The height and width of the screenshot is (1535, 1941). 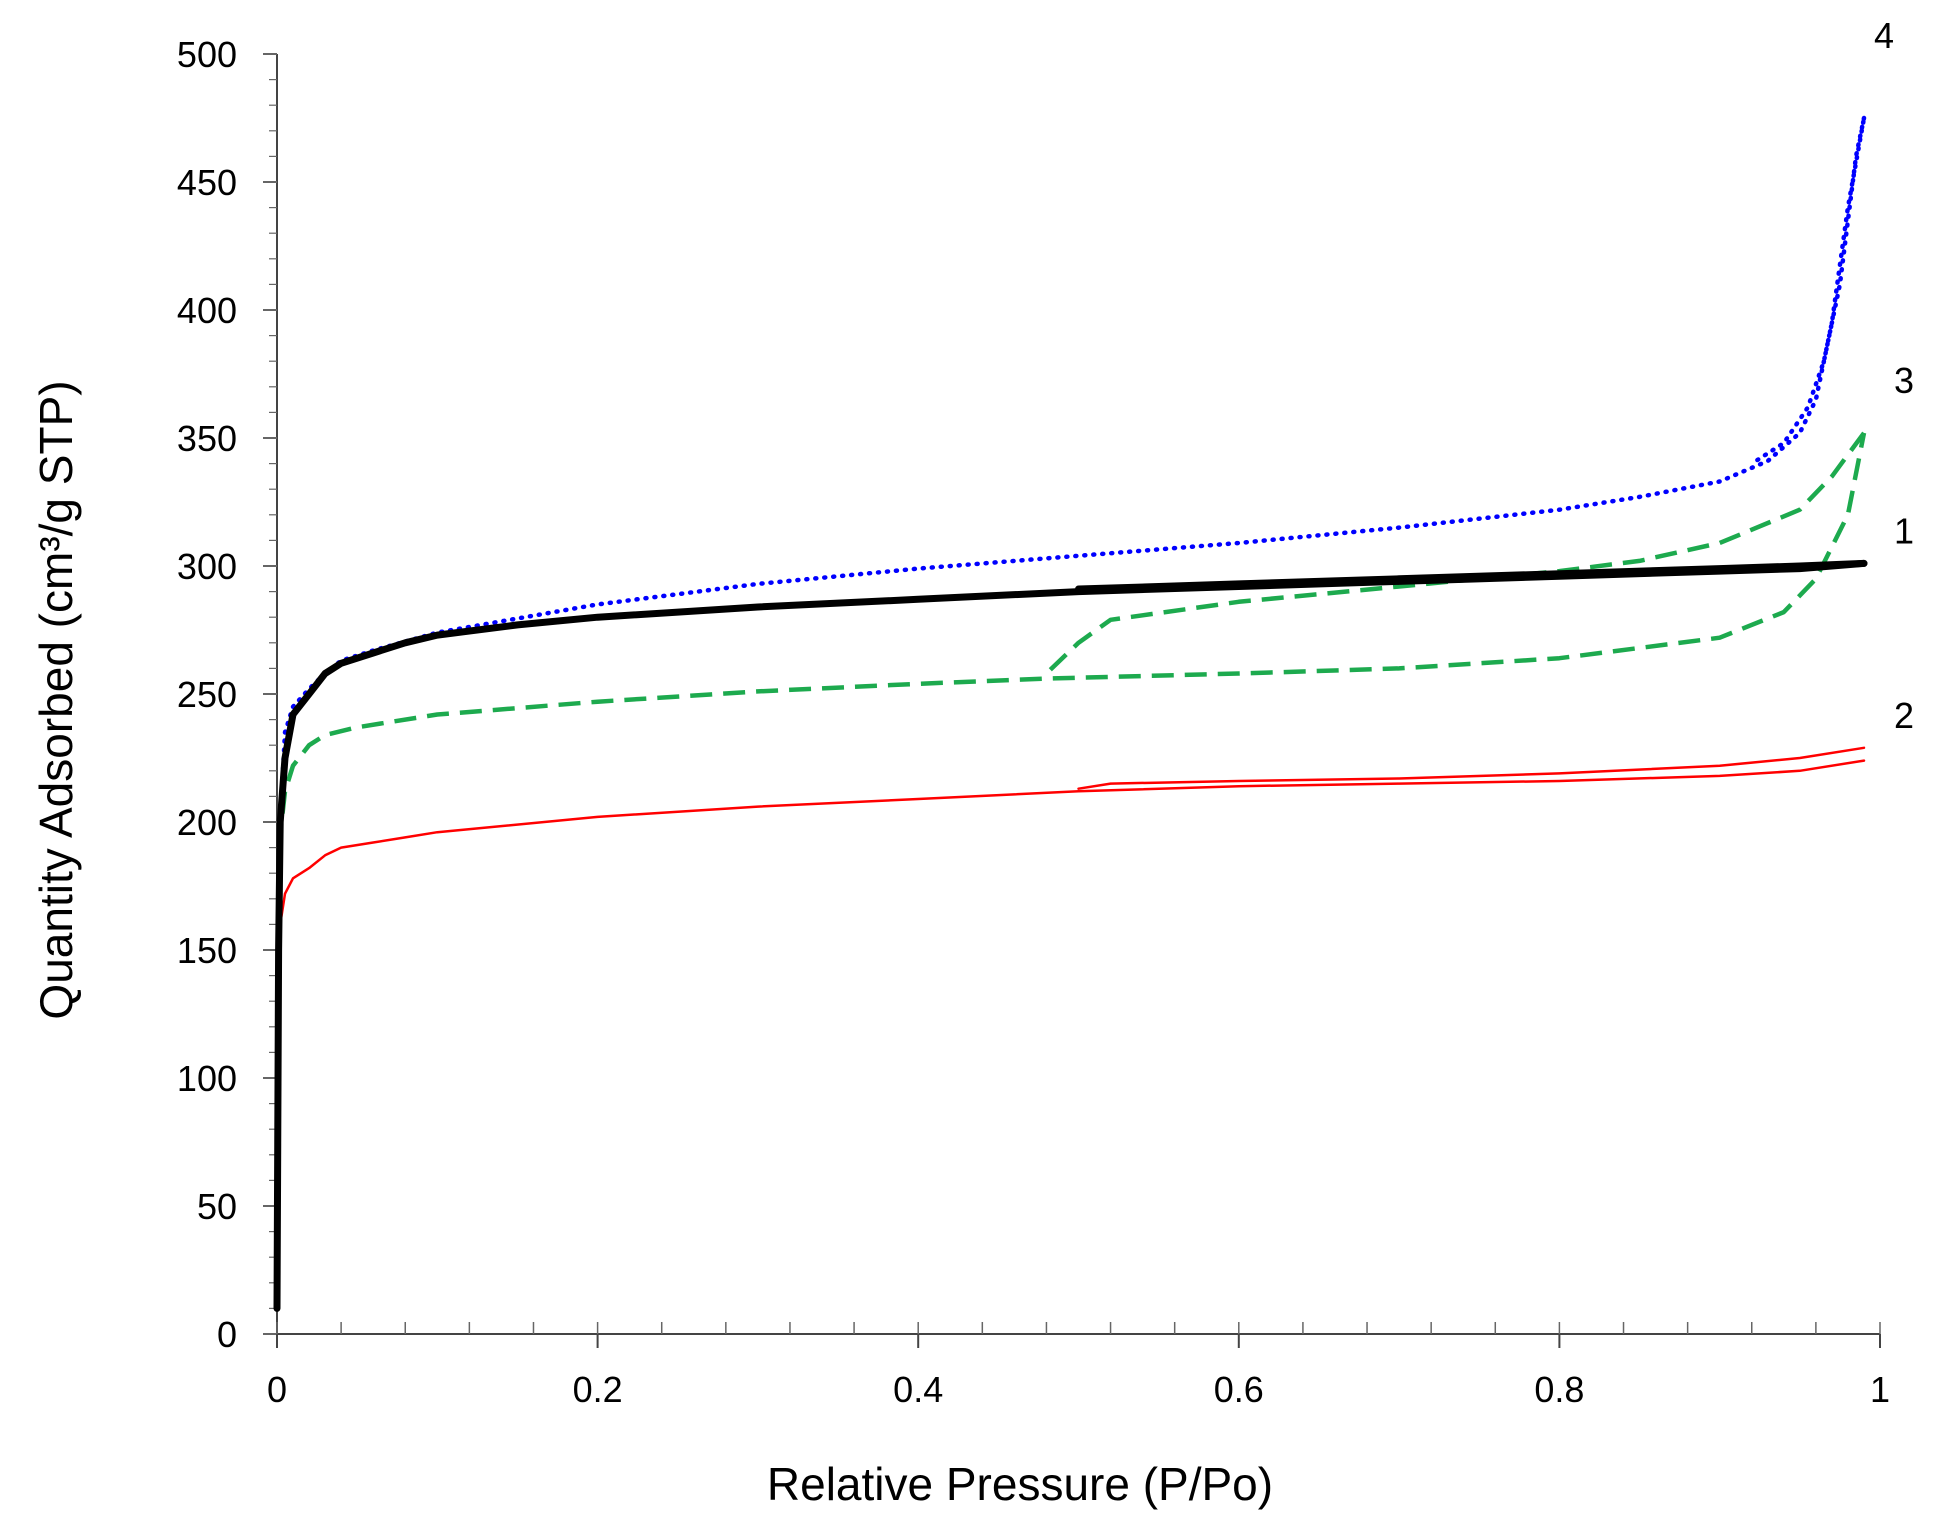 What do you see at coordinates (1559, 1389) in the screenshot?
I see `x-tick-label: 0.8` at bounding box center [1559, 1389].